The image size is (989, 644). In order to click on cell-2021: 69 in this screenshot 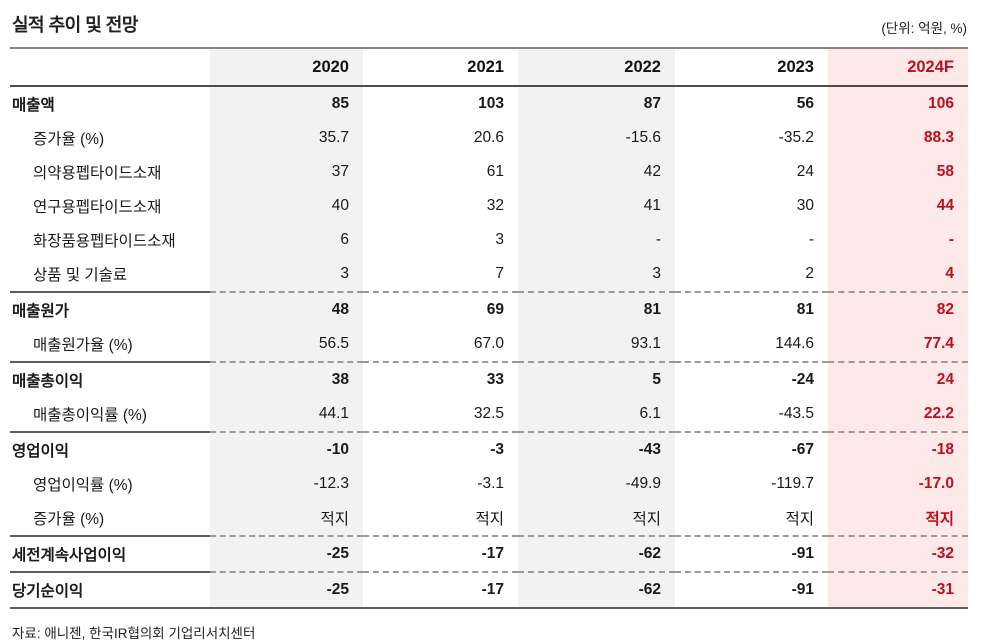, I will do `click(440, 309)`.